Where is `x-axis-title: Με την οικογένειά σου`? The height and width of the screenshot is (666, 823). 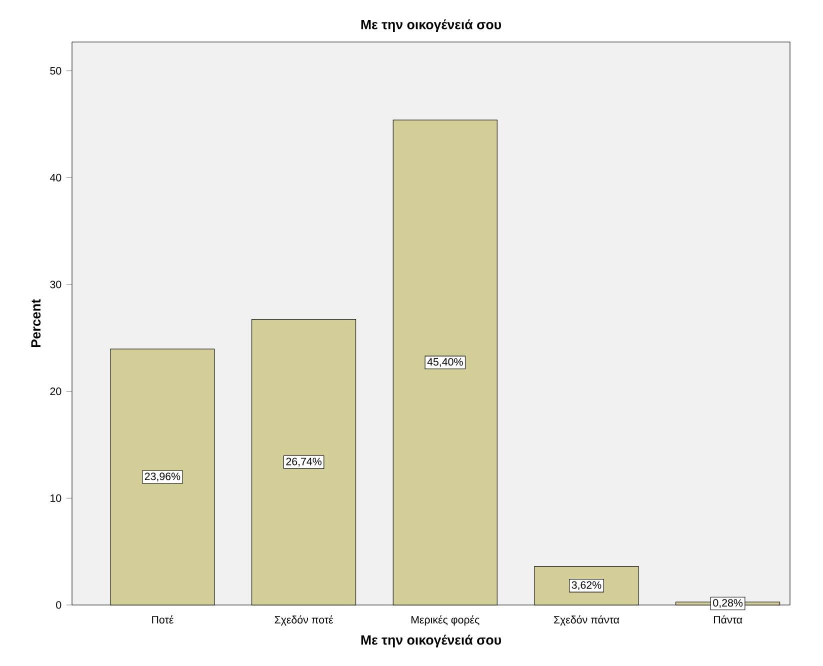 x-axis-title: Με την οικογένειά σου is located at coordinates (431, 641).